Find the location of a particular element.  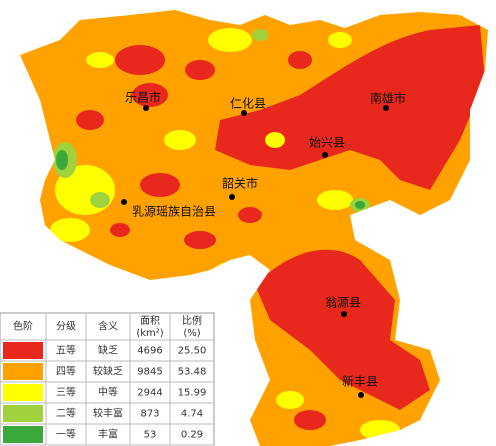

table-cell: 中等 is located at coordinates (108, 392).